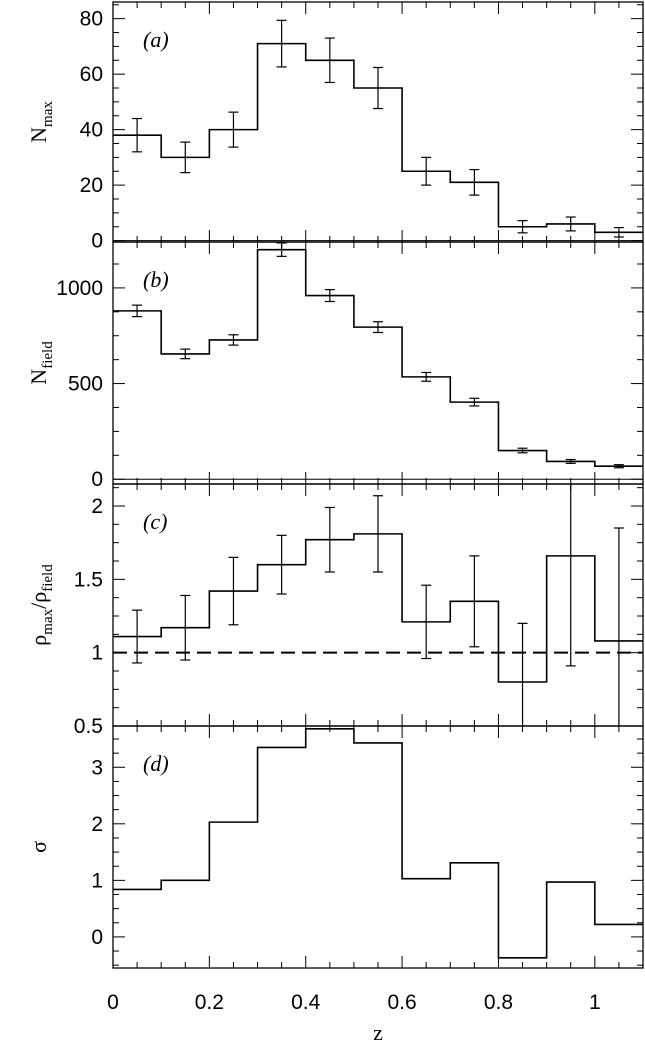  I want to click on panel-b-ylabel: Nfield, so click(41, 363).